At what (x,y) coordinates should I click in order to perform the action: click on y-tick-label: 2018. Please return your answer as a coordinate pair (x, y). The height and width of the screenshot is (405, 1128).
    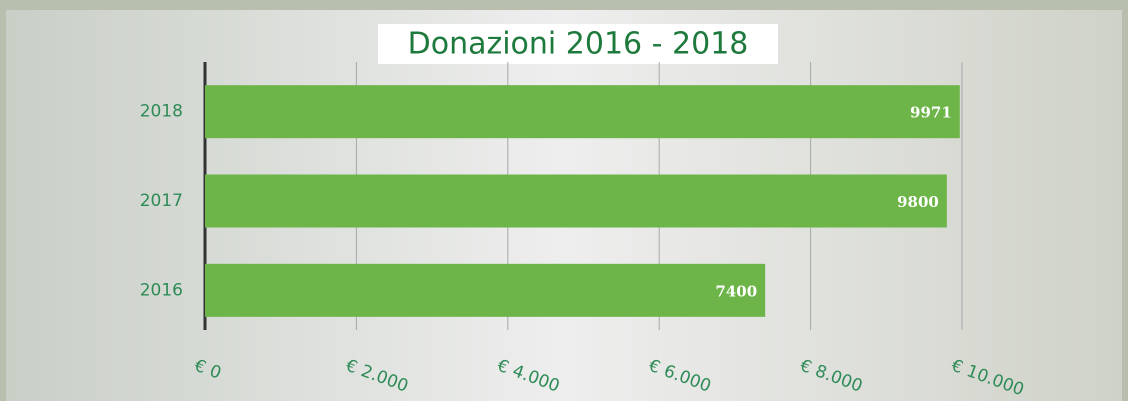
    Looking at the image, I should click on (161, 112).